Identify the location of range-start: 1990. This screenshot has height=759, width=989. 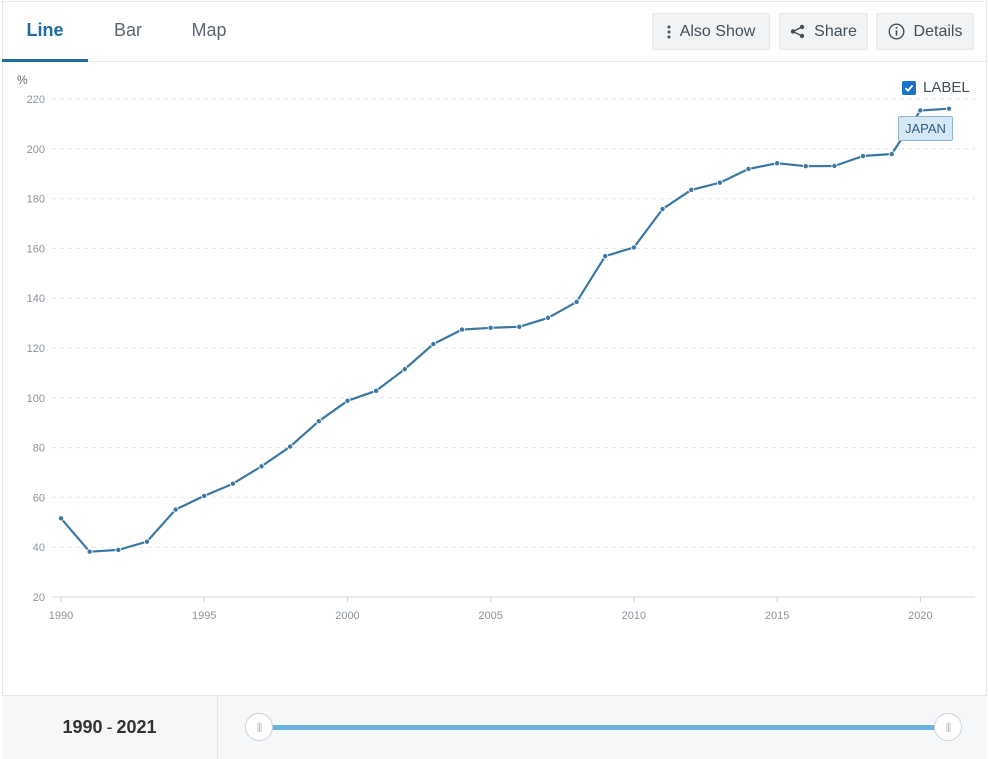
(82, 727).